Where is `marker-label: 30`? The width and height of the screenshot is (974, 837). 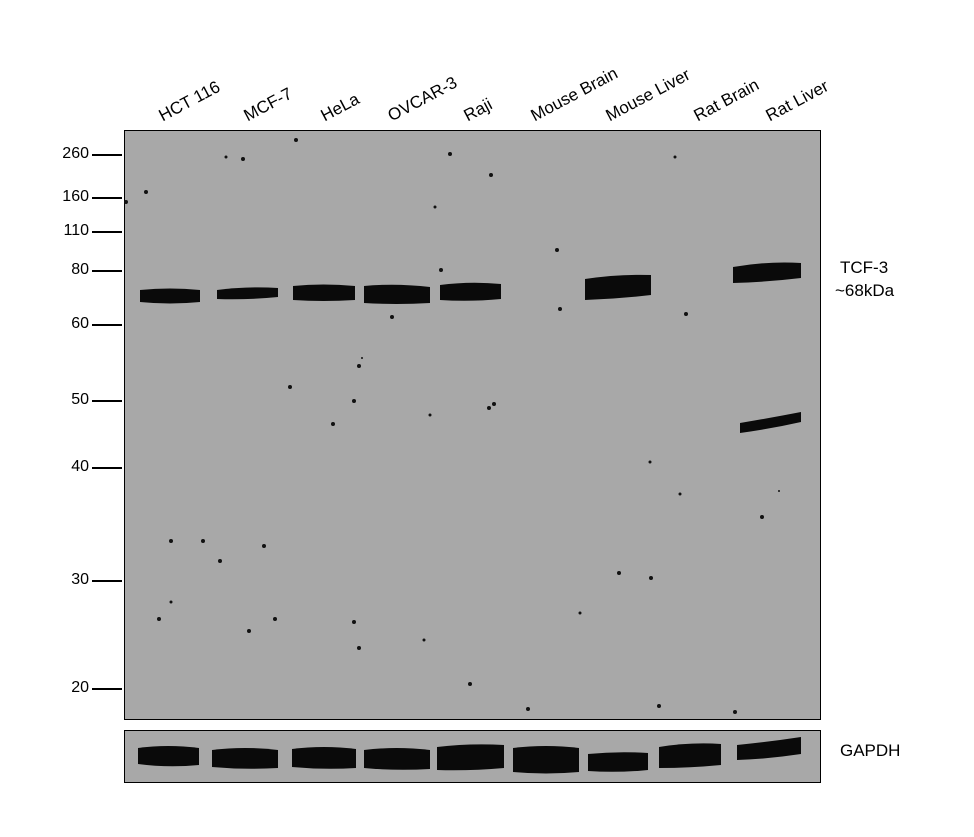 marker-label: 30 is located at coordinates (80, 579).